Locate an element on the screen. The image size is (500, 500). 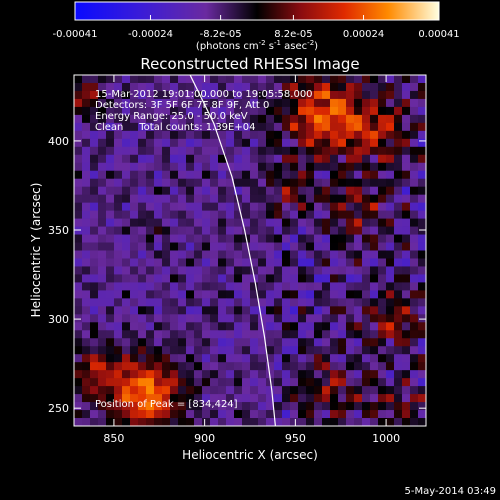
annotation-total-counts: Clean Total counts: 1.39E+04 is located at coordinates (175, 127).